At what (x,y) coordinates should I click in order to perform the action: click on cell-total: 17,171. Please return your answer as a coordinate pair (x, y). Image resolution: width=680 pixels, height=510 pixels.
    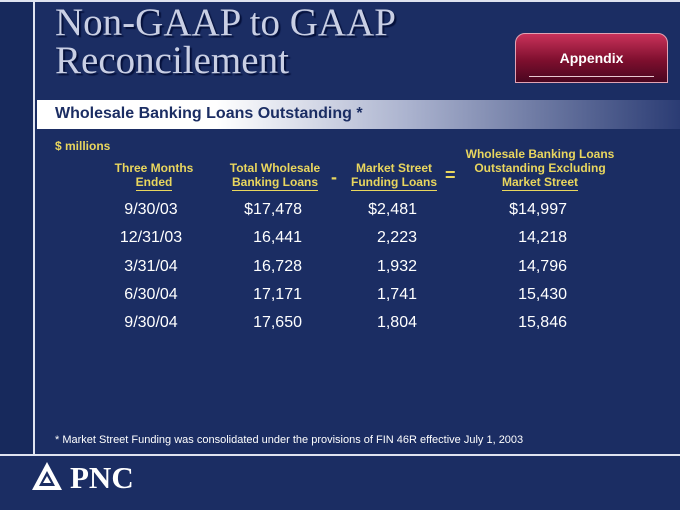
    Looking at the image, I should click on (277, 294).